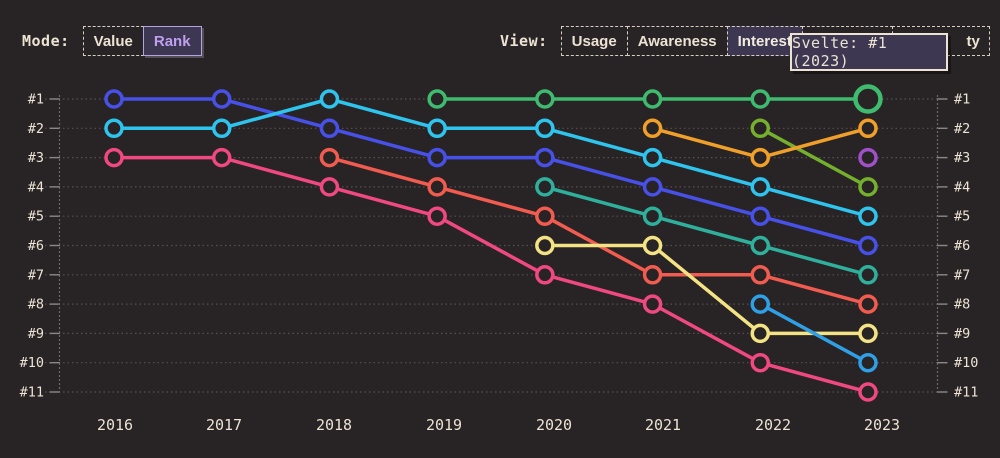  What do you see at coordinates (814, 157) in the screenshot?
I see `line-series-olive` at bounding box center [814, 157].